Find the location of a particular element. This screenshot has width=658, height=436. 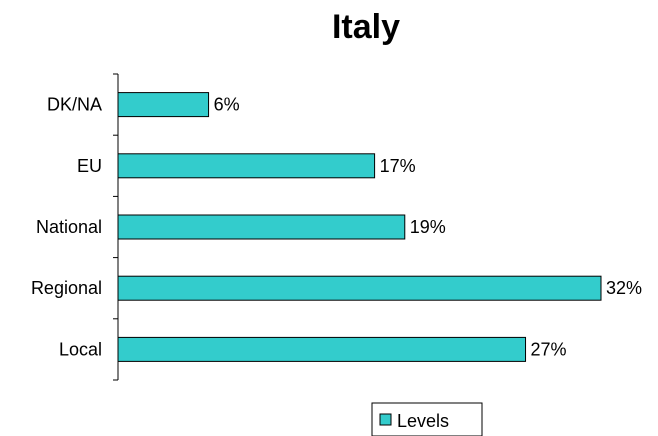

data-label: 19% is located at coordinates (428, 227).